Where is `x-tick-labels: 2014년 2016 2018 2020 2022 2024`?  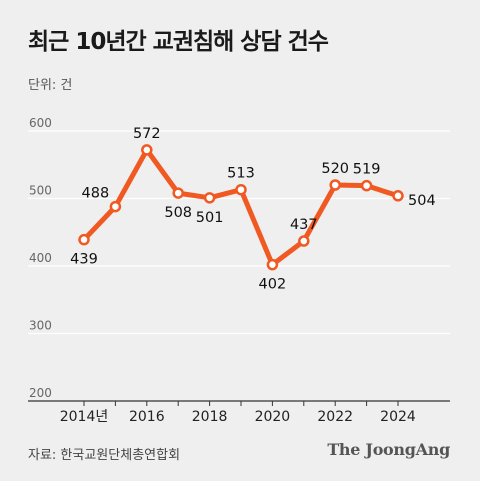
x-tick-labels: 2014년 2016 2018 2020 2022 2024 is located at coordinates (238, 417).